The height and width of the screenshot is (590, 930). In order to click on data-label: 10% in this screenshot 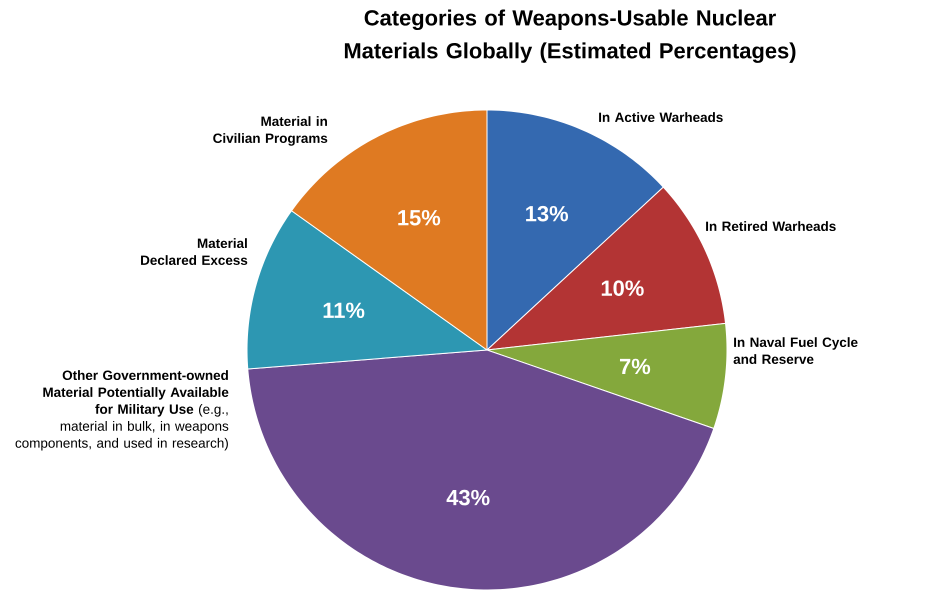, I will do `click(623, 288)`.